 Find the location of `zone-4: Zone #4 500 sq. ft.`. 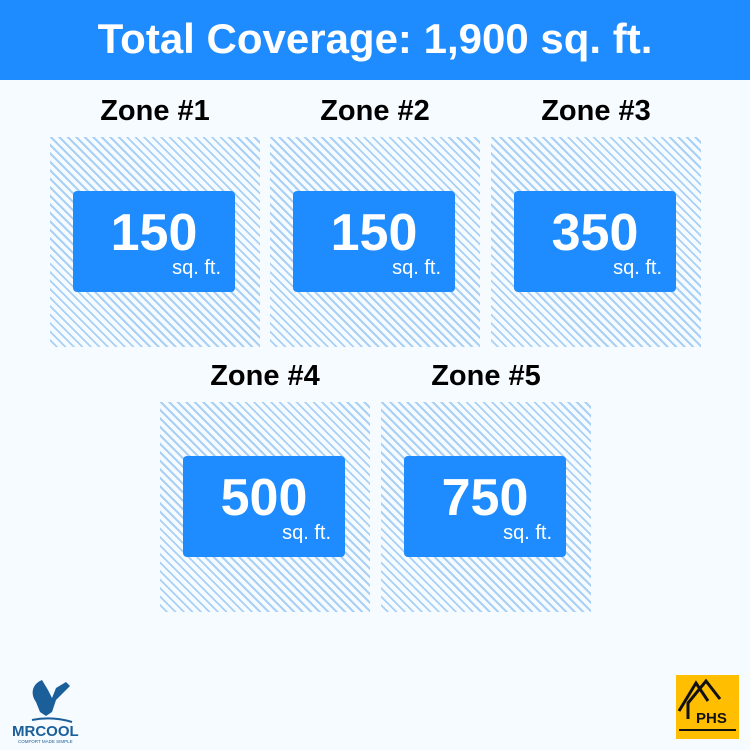

zone-4: Zone #4 500 sq. ft. is located at coordinates (265, 486).